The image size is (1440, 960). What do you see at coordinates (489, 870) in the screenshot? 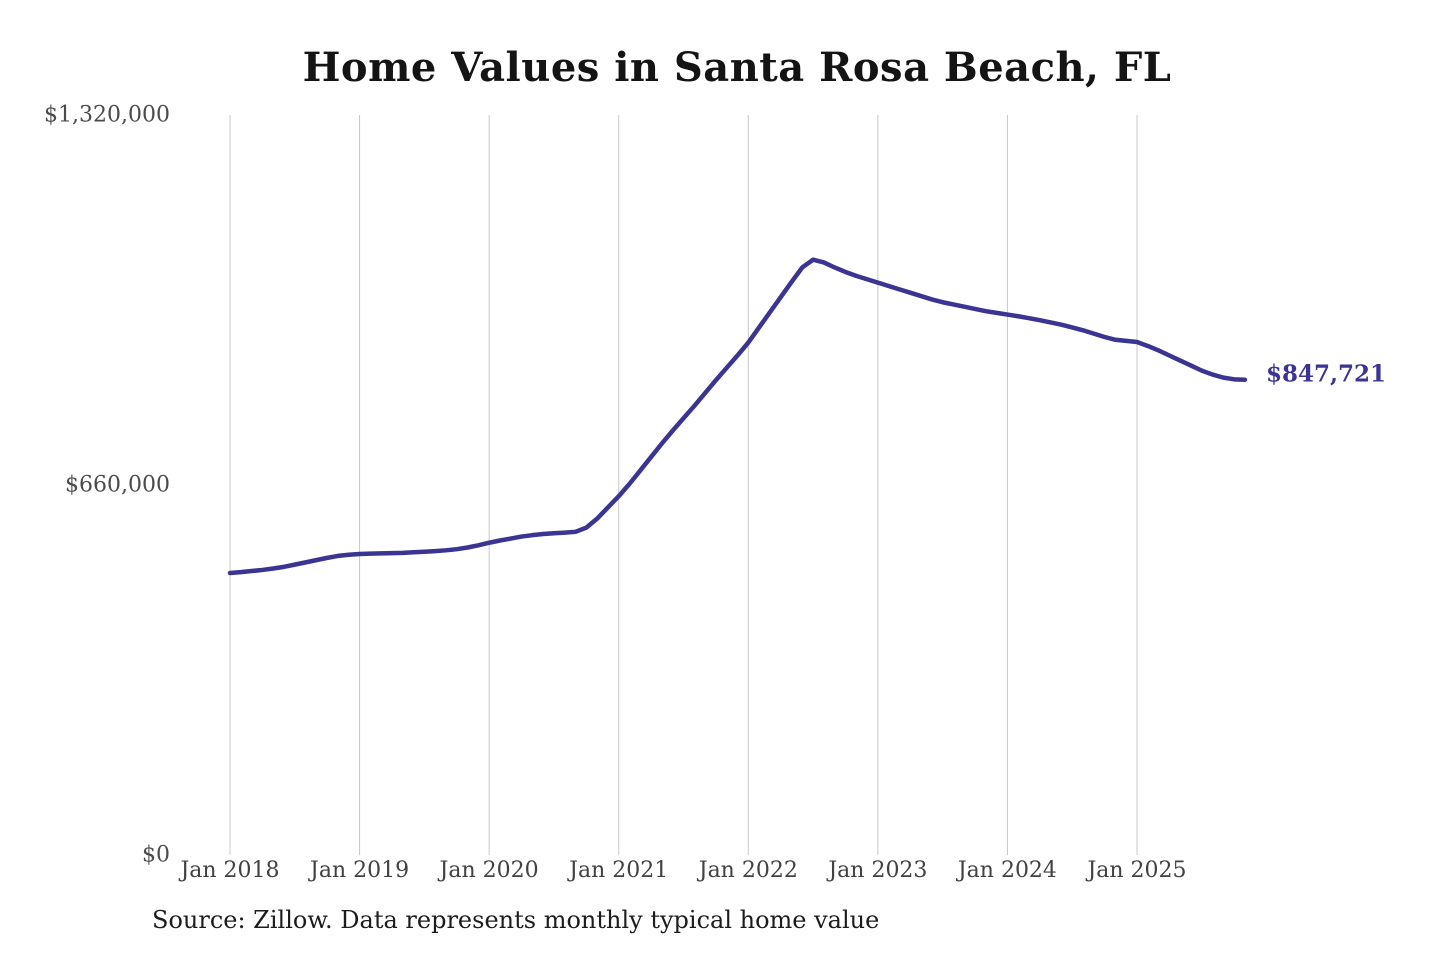
I see `x-tick-label-2020: Jan 2020` at bounding box center [489, 870].